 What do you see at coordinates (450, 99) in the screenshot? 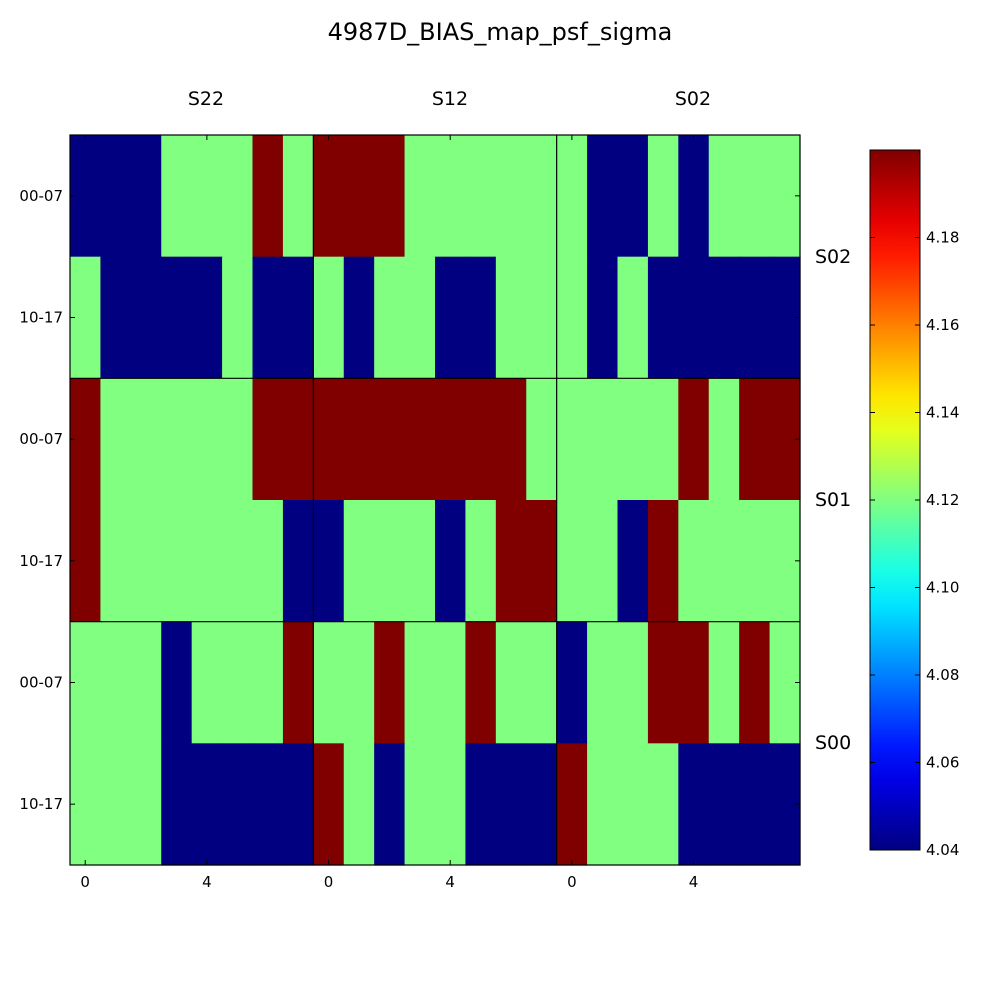
I see `column-label-1: S12` at bounding box center [450, 99].